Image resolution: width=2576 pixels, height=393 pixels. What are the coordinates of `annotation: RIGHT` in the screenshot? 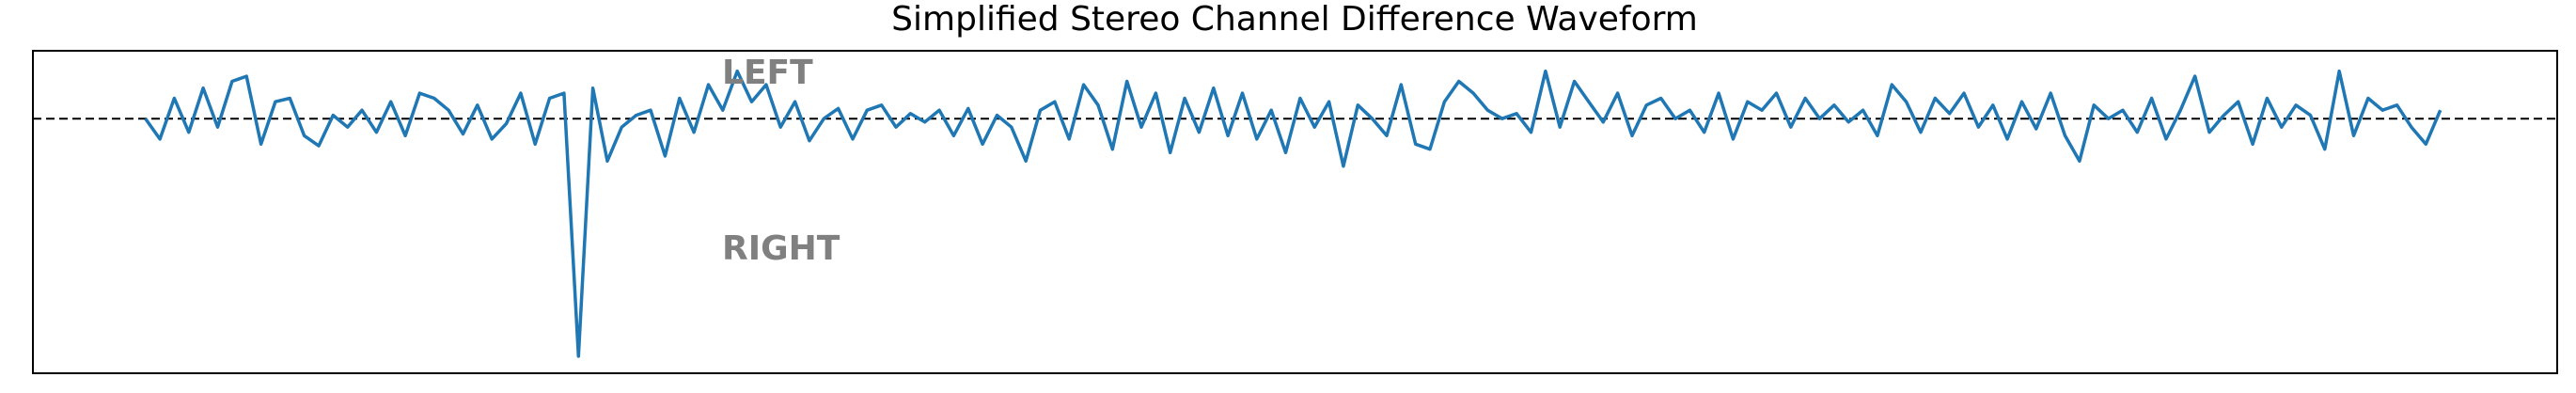 It's located at (781, 249).